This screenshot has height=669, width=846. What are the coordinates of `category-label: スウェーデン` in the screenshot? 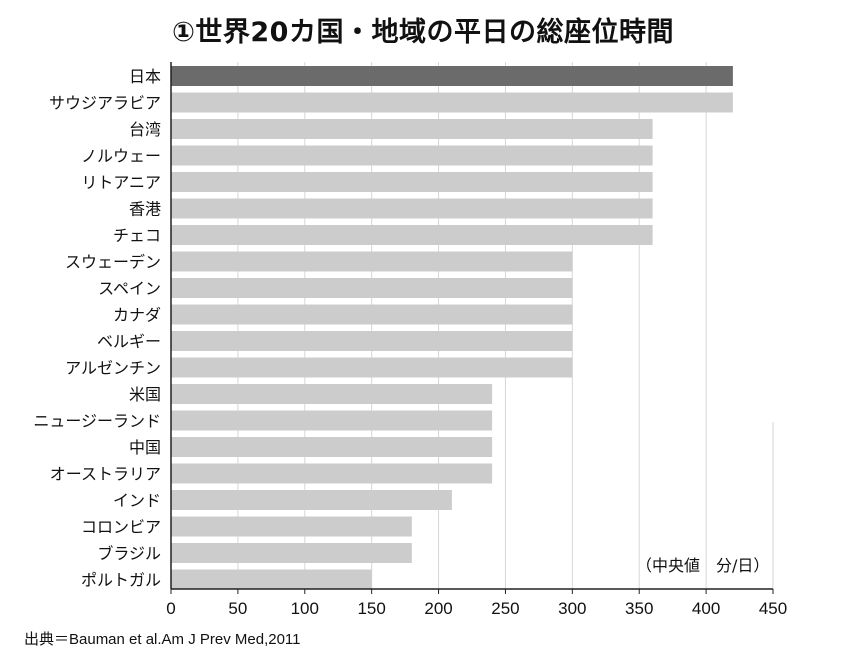 It's located at (113, 262).